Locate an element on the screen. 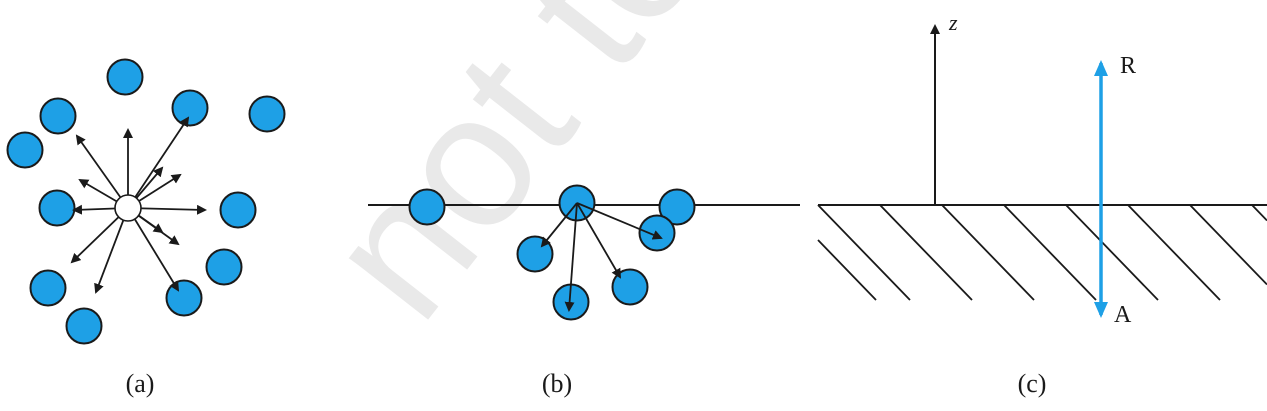  z-axis-label: z is located at coordinates (953, 22).